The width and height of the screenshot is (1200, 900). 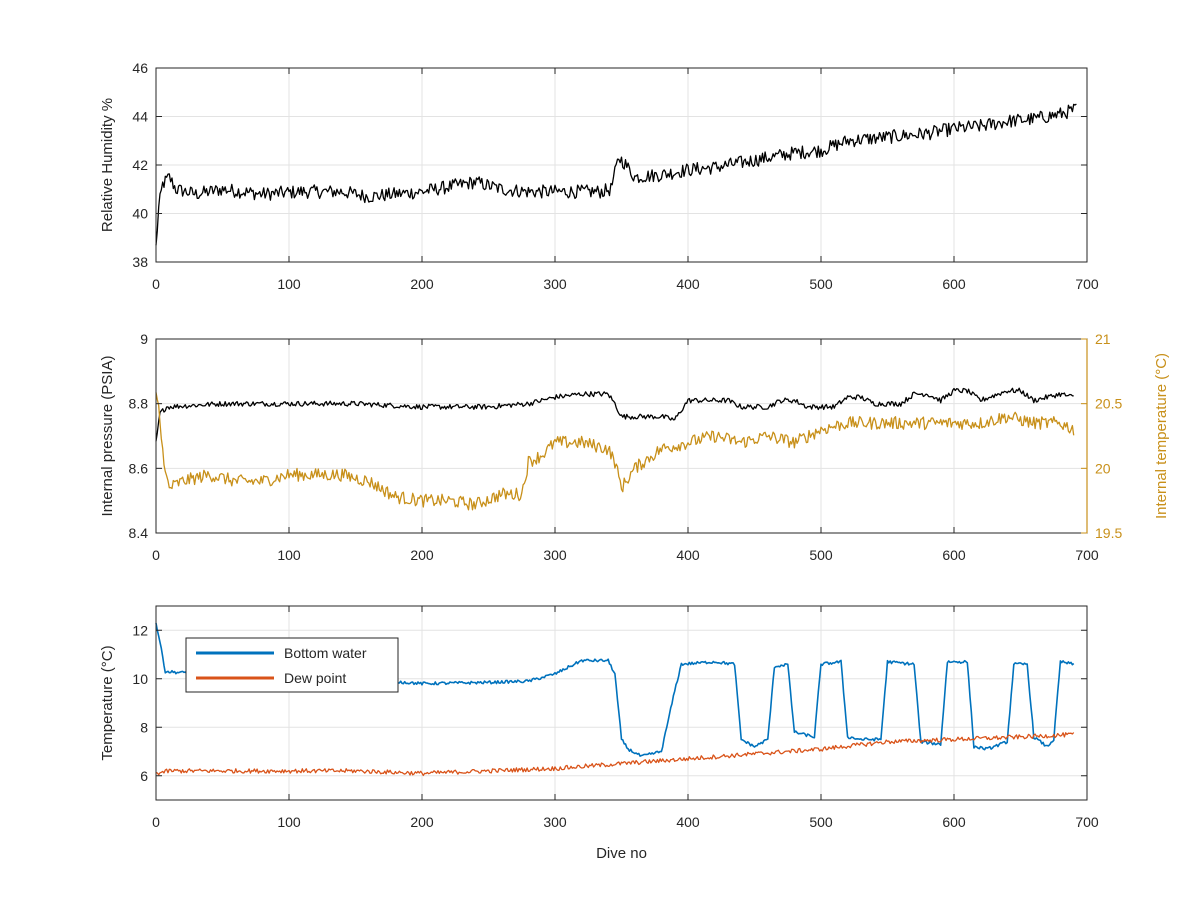 I want to click on y-tick-label: 12, so click(x=140, y=630).